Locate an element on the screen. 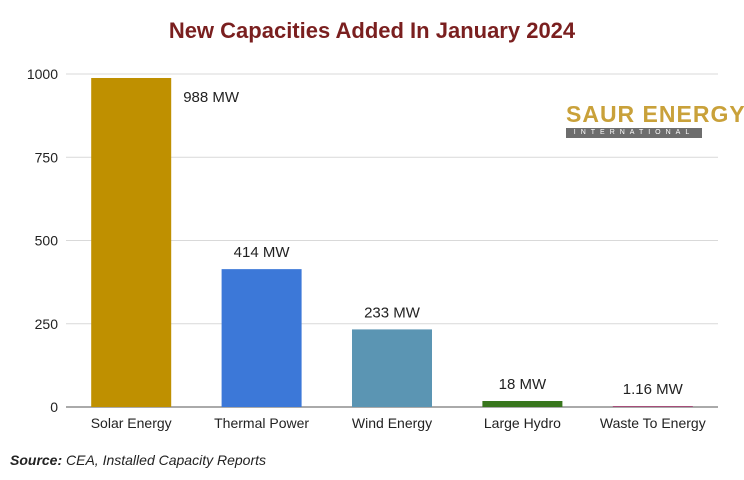  x-tick-label: Waste To Energy is located at coordinates (653, 423).